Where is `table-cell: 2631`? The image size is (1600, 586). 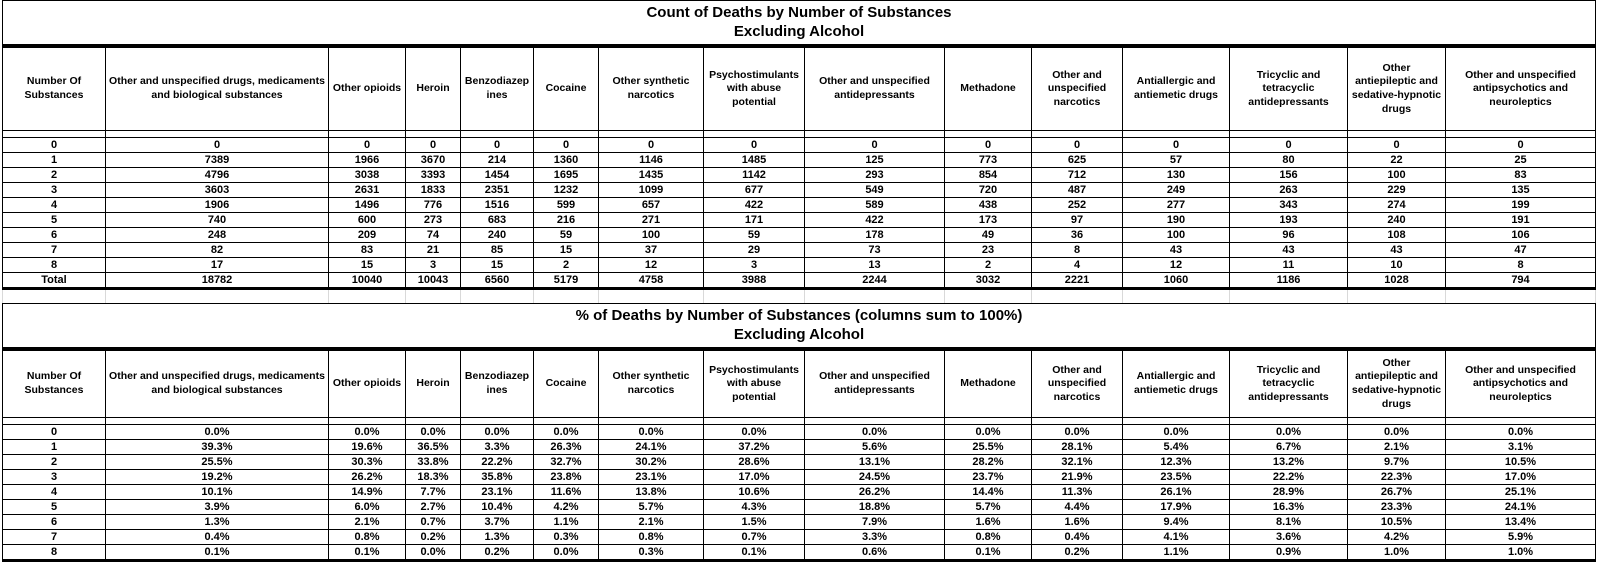 table-cell: 2631 is located at coordinates (367, 190).